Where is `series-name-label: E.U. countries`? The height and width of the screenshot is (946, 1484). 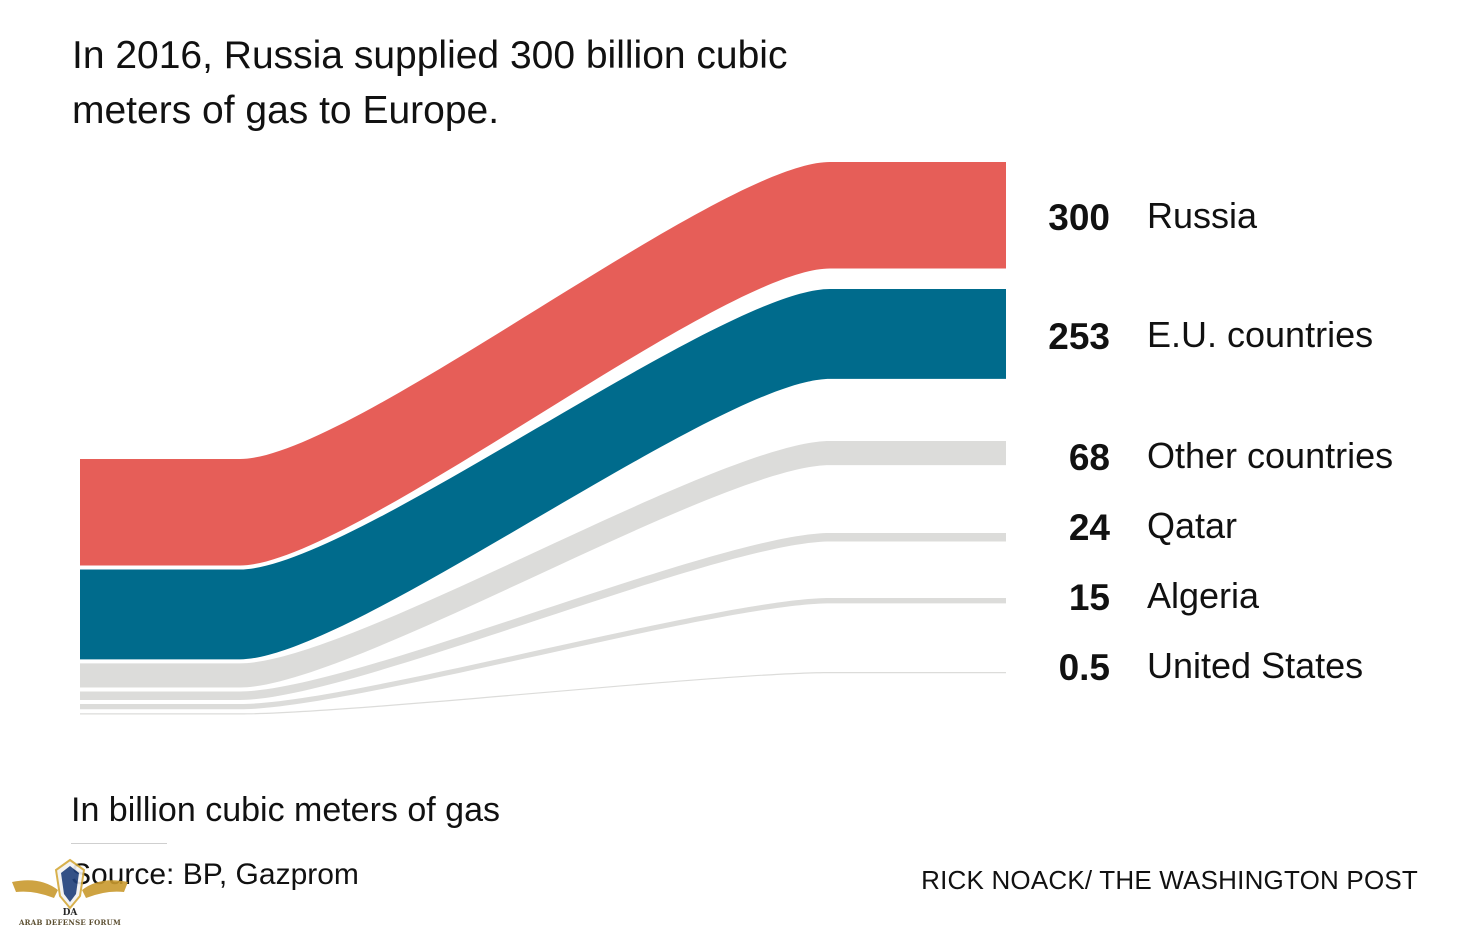 series-name-label: E.U. countries is located at coordinates (1260, 334).